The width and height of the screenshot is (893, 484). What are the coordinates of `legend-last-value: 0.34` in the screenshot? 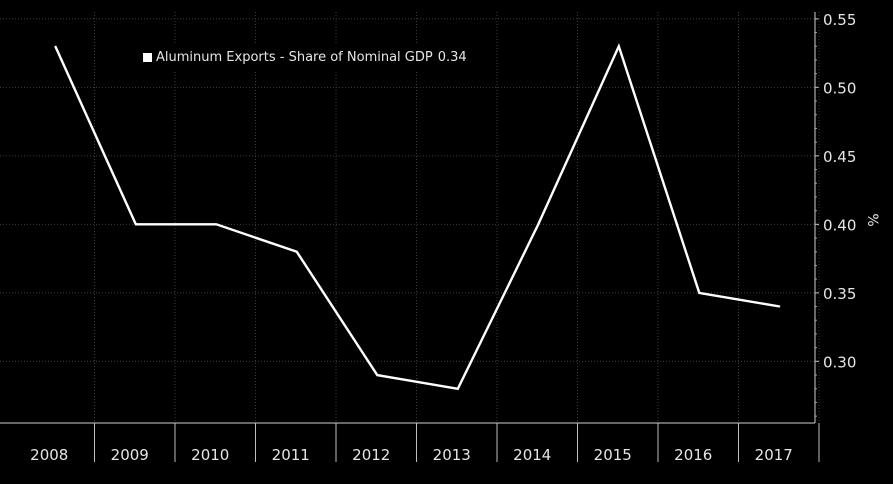 It's located at (452, 57).